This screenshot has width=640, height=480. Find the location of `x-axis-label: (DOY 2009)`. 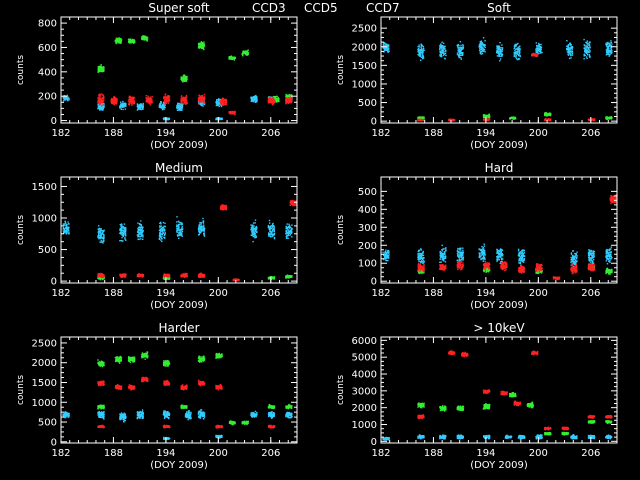

x-axis-label: (DOY 2009) is located at coordinates (179, 305).